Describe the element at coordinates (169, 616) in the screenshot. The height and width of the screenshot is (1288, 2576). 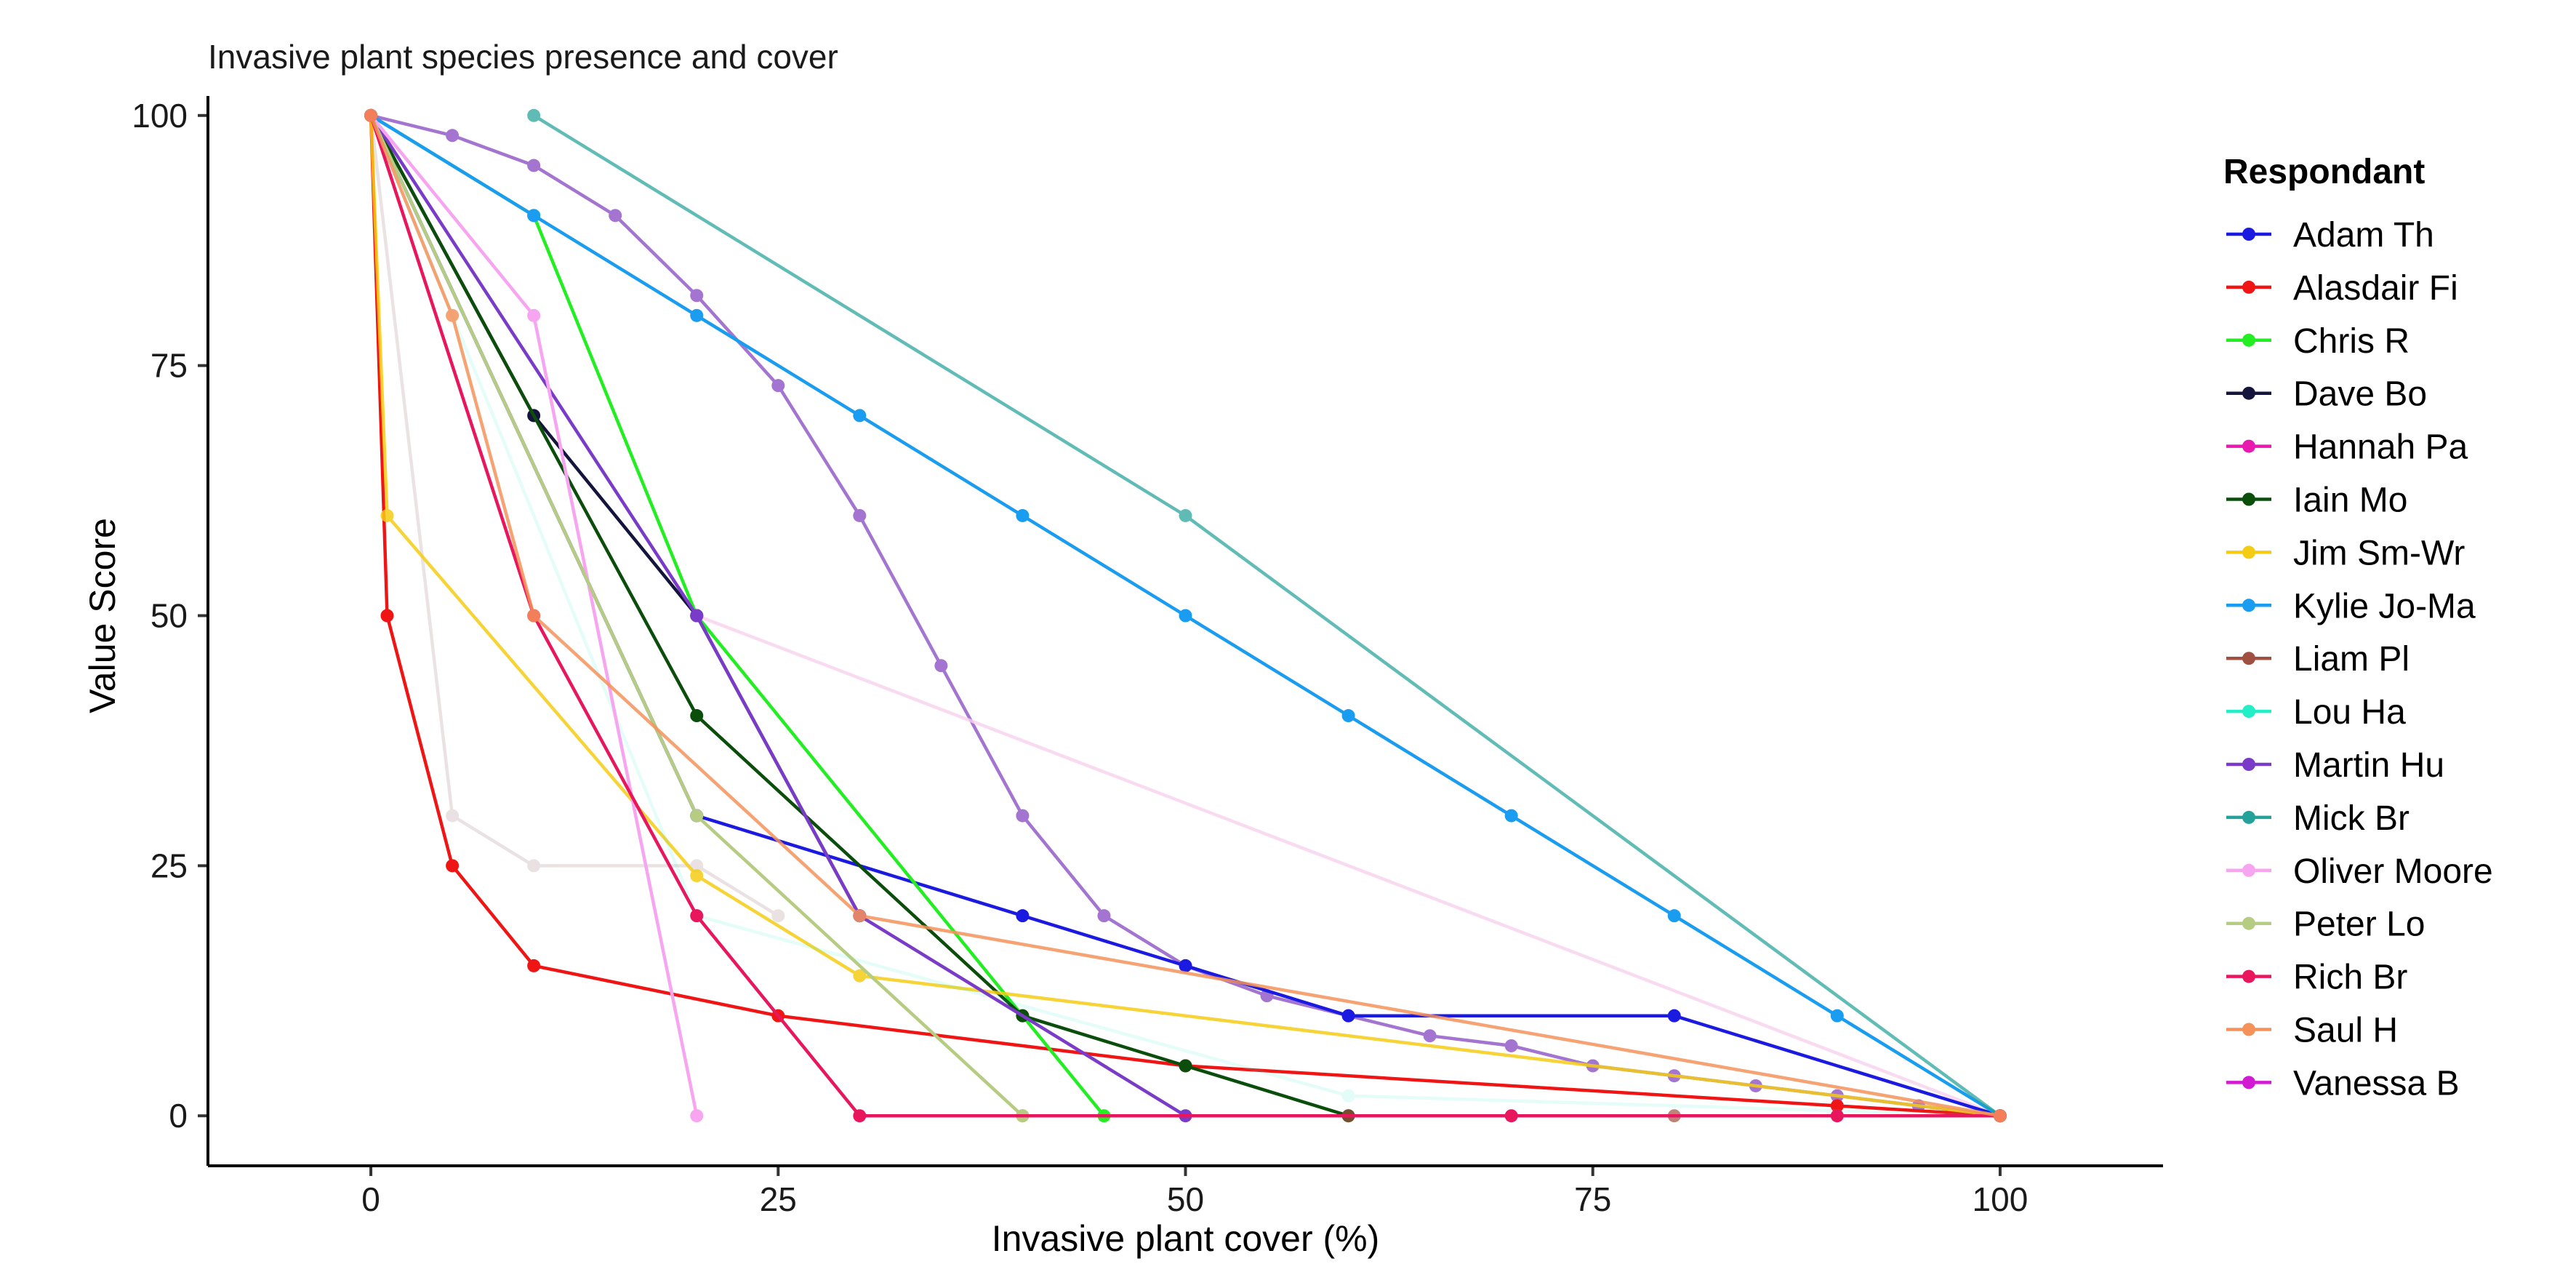
I see `y-tick-label: 50` at that location.